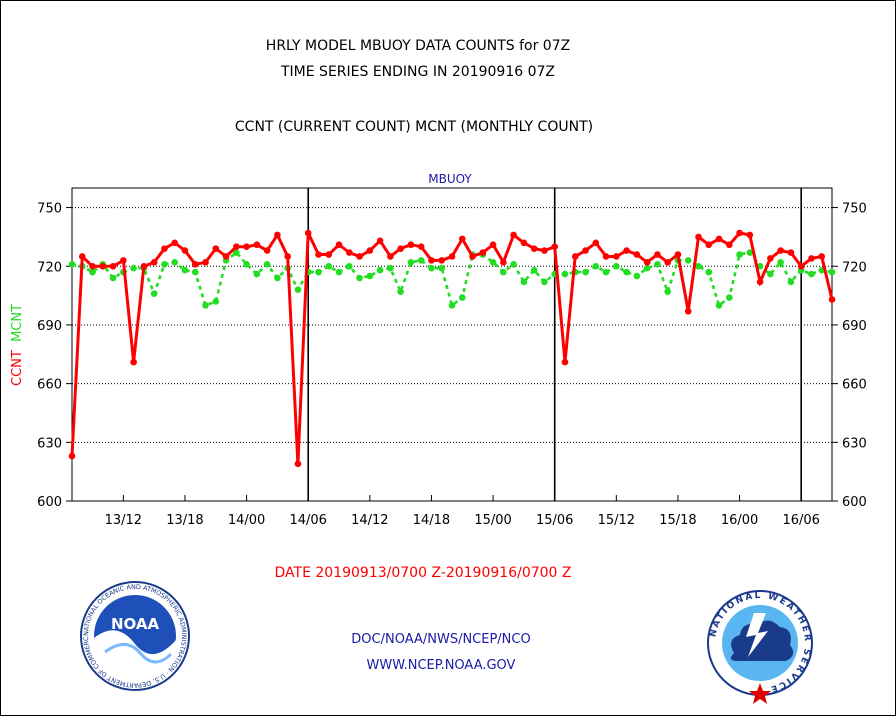 The height and width of the screenshot is (716, 896). Describe the element at coordinates (760, 693) in the screenshot. I see `nws-star-icon` at that location.